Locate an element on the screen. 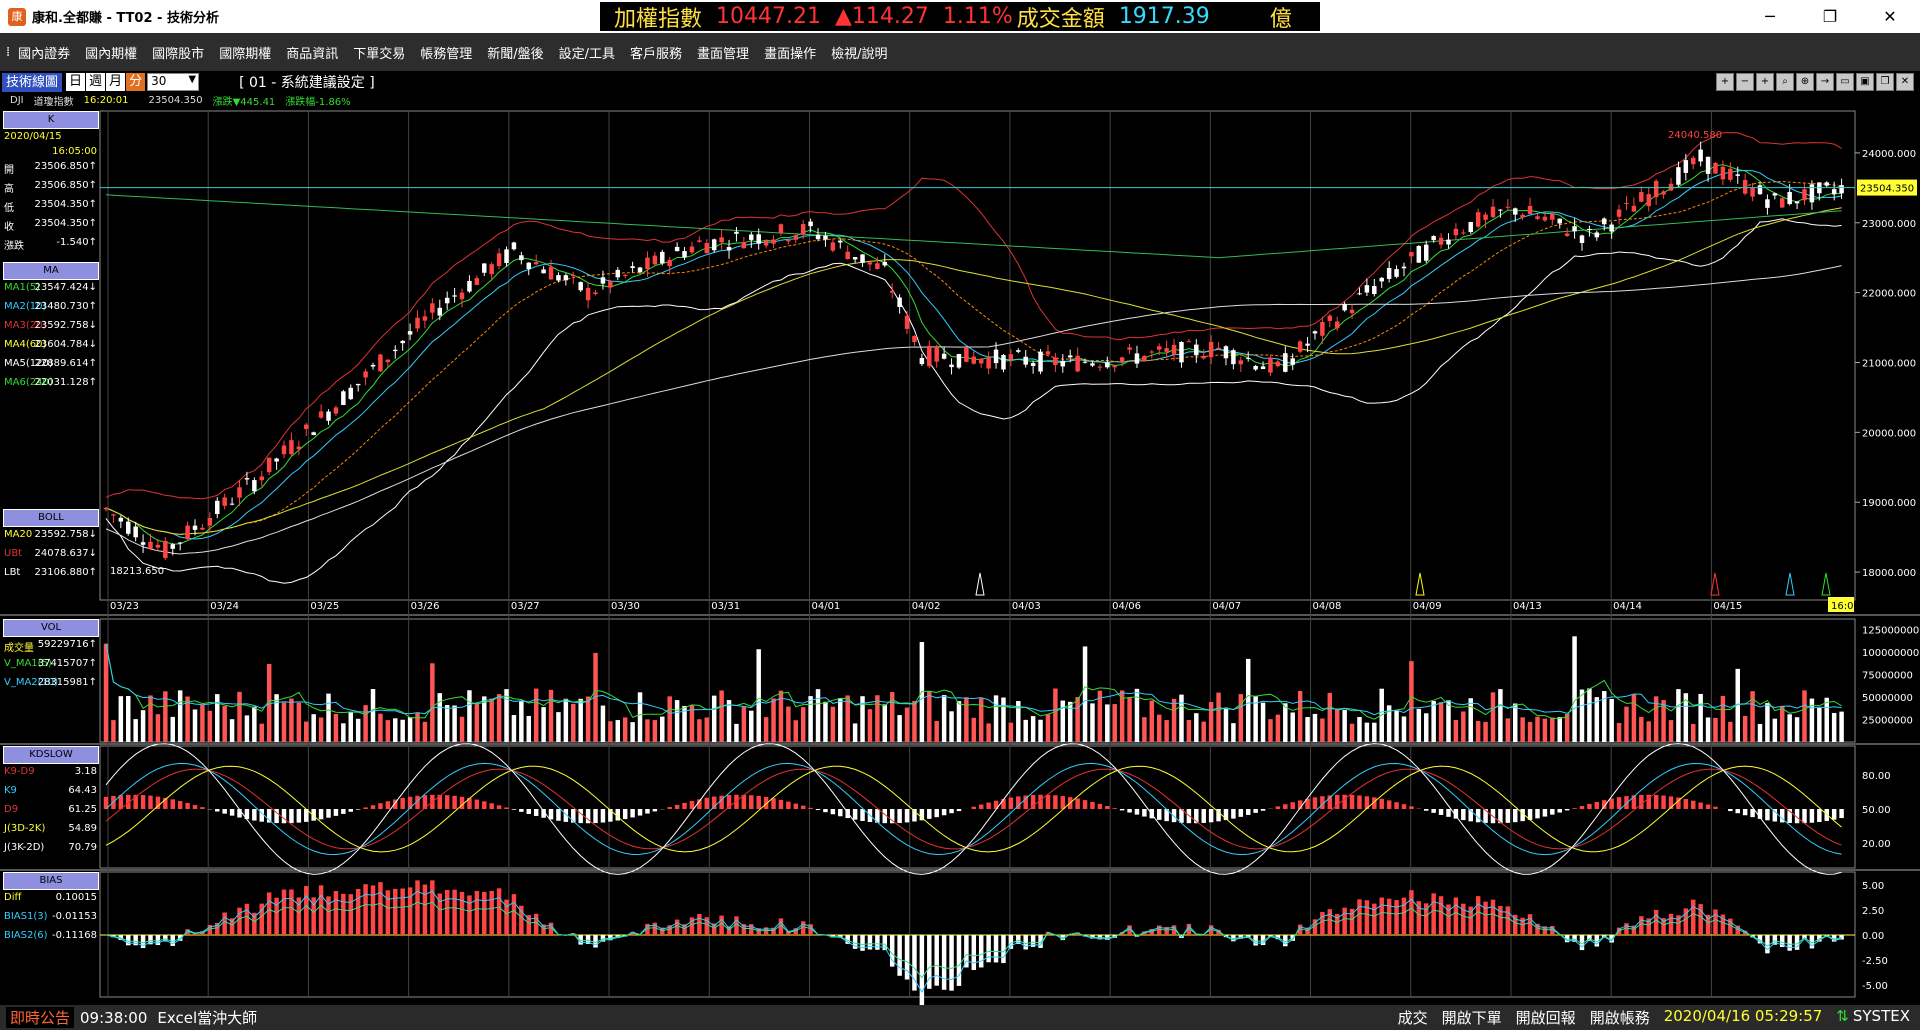 This screenshot has height=1030, width=1920. period-day: 日 is located at coordinates (76, 82).